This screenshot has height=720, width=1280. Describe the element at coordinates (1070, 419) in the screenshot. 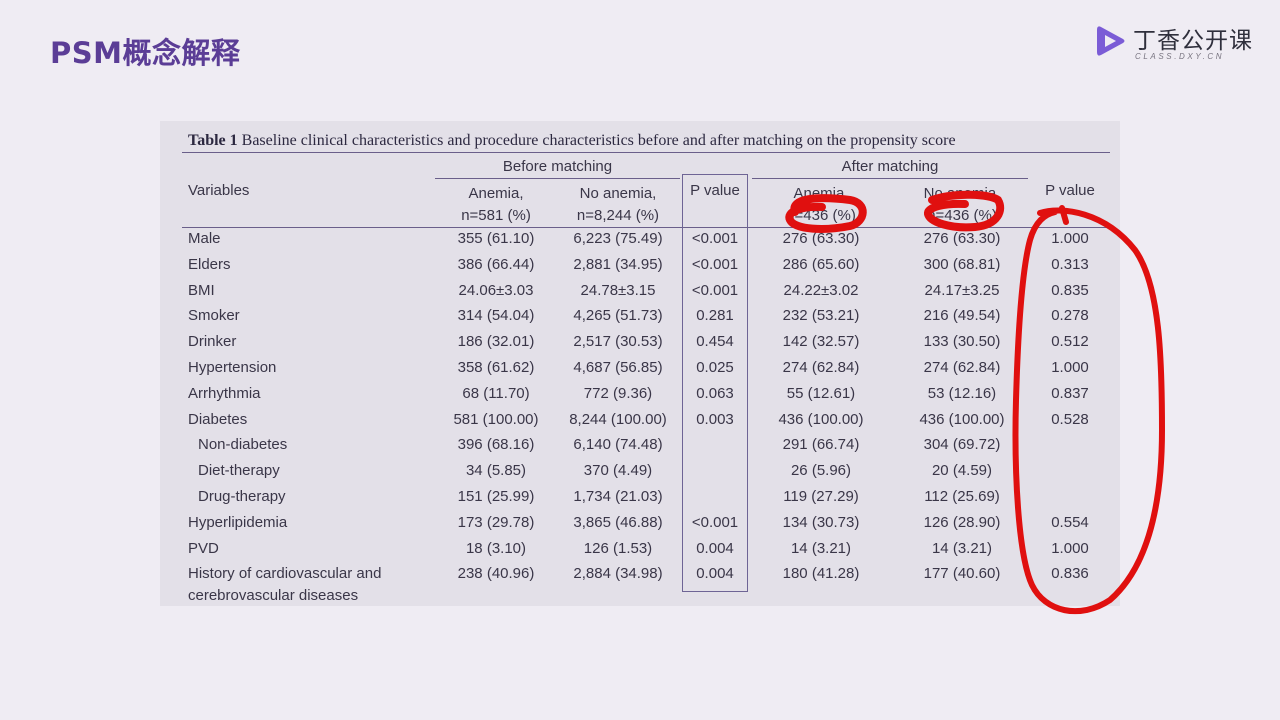

I see `cell-p-after: 0.528` at that location.